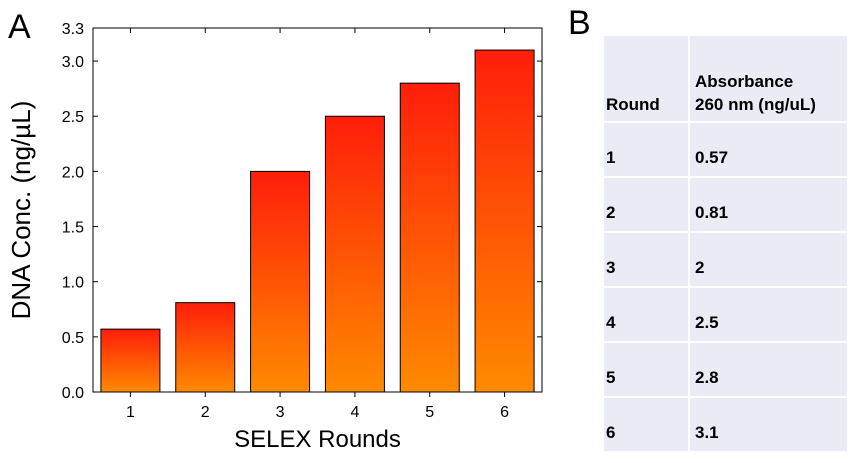 The image size is (860, 463). What do you see at coordinates (647, 79) in the screenshot?
I see `header-round: Round` at bounding box center [647, 79].